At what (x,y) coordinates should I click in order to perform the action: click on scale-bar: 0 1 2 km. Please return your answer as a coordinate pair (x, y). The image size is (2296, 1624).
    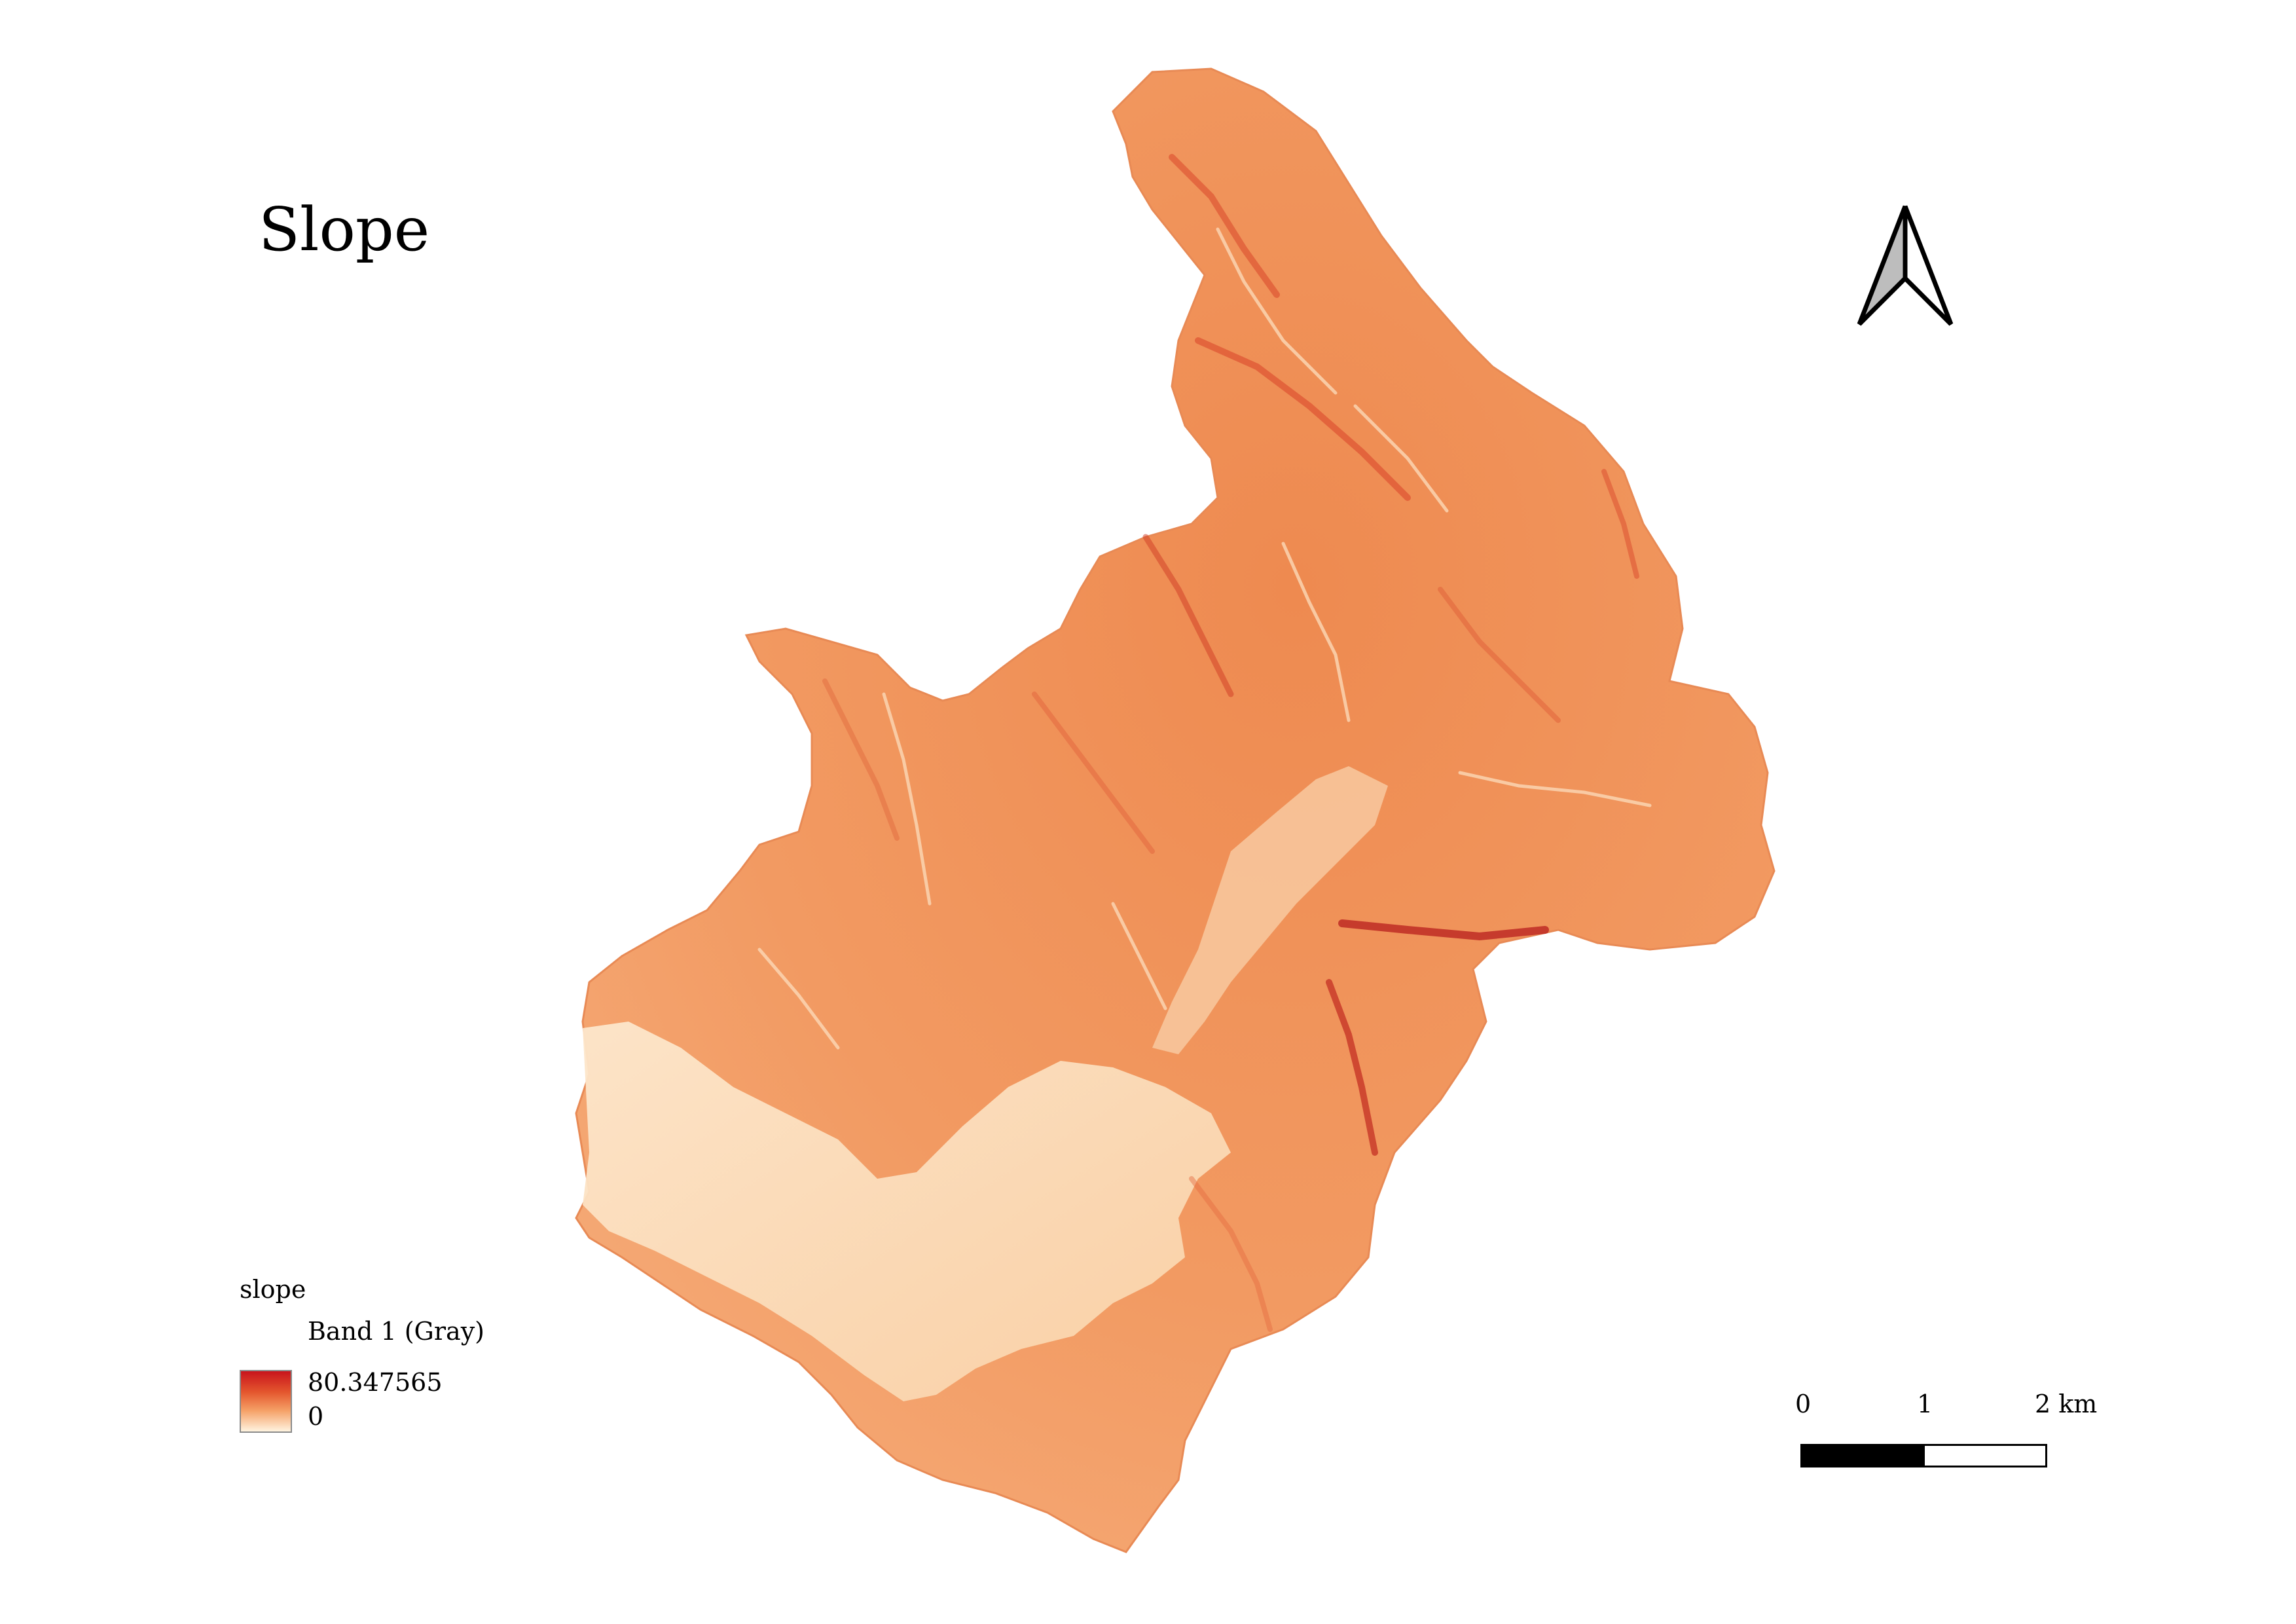
    Looking at the image, I should click on (1957, 1434).